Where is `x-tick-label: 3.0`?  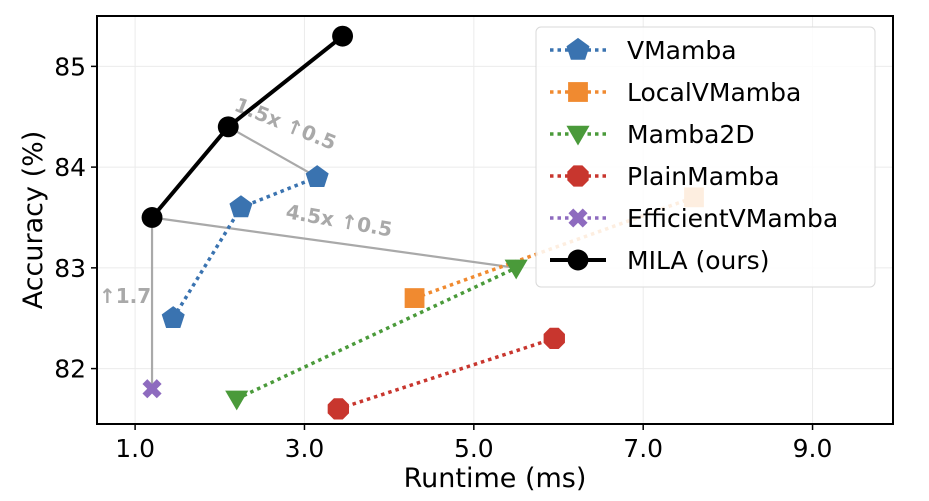 x-tick-label: 3.0 is located at coordinates (305, 448).